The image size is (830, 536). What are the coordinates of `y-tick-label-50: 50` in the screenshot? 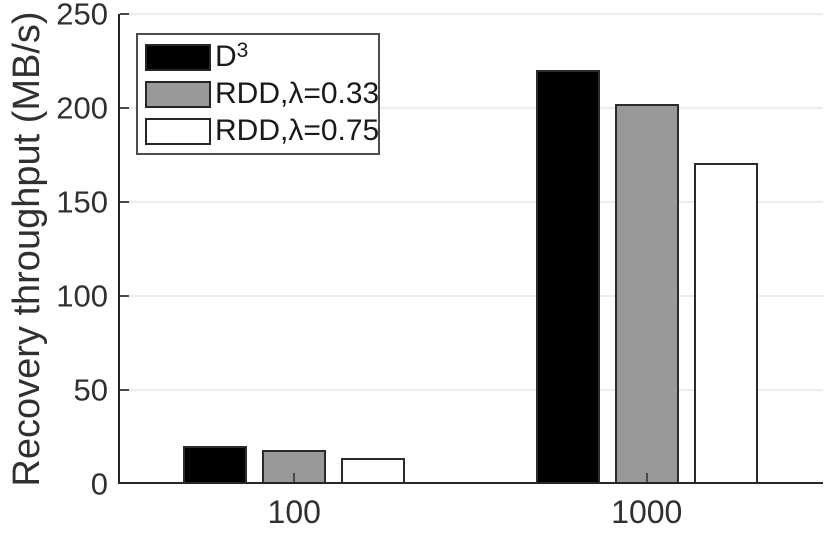 It's located at (90, 390).